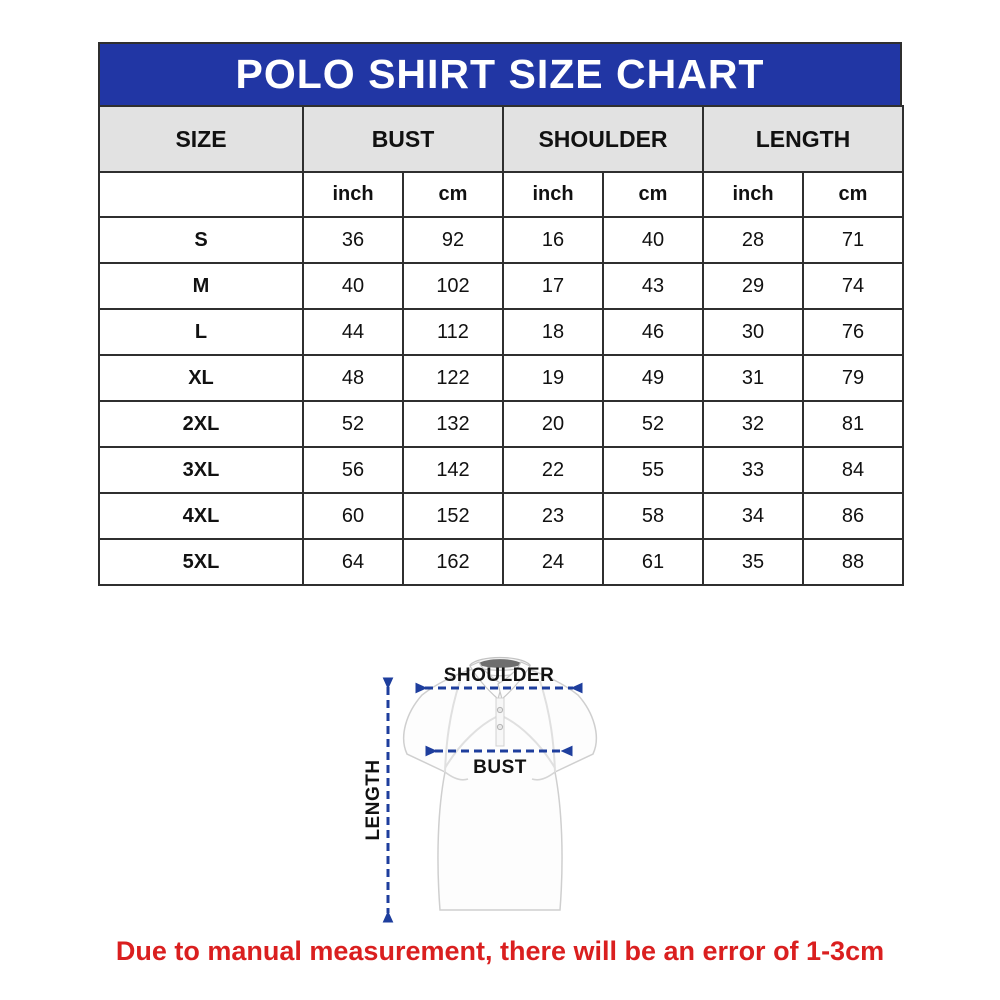 This screenshot has height=1000, width=1000. I want to click on units-row: inch cm inch cm inch cm, so click(501, 194).